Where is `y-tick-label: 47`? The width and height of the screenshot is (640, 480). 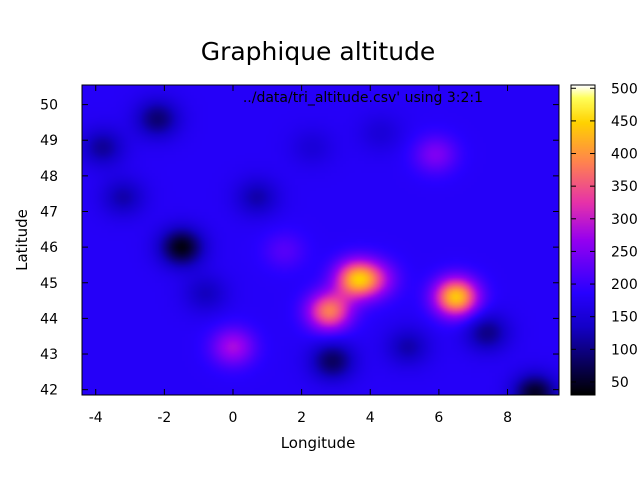
y-tick-label: 47 is located at coordinates (49, 212).